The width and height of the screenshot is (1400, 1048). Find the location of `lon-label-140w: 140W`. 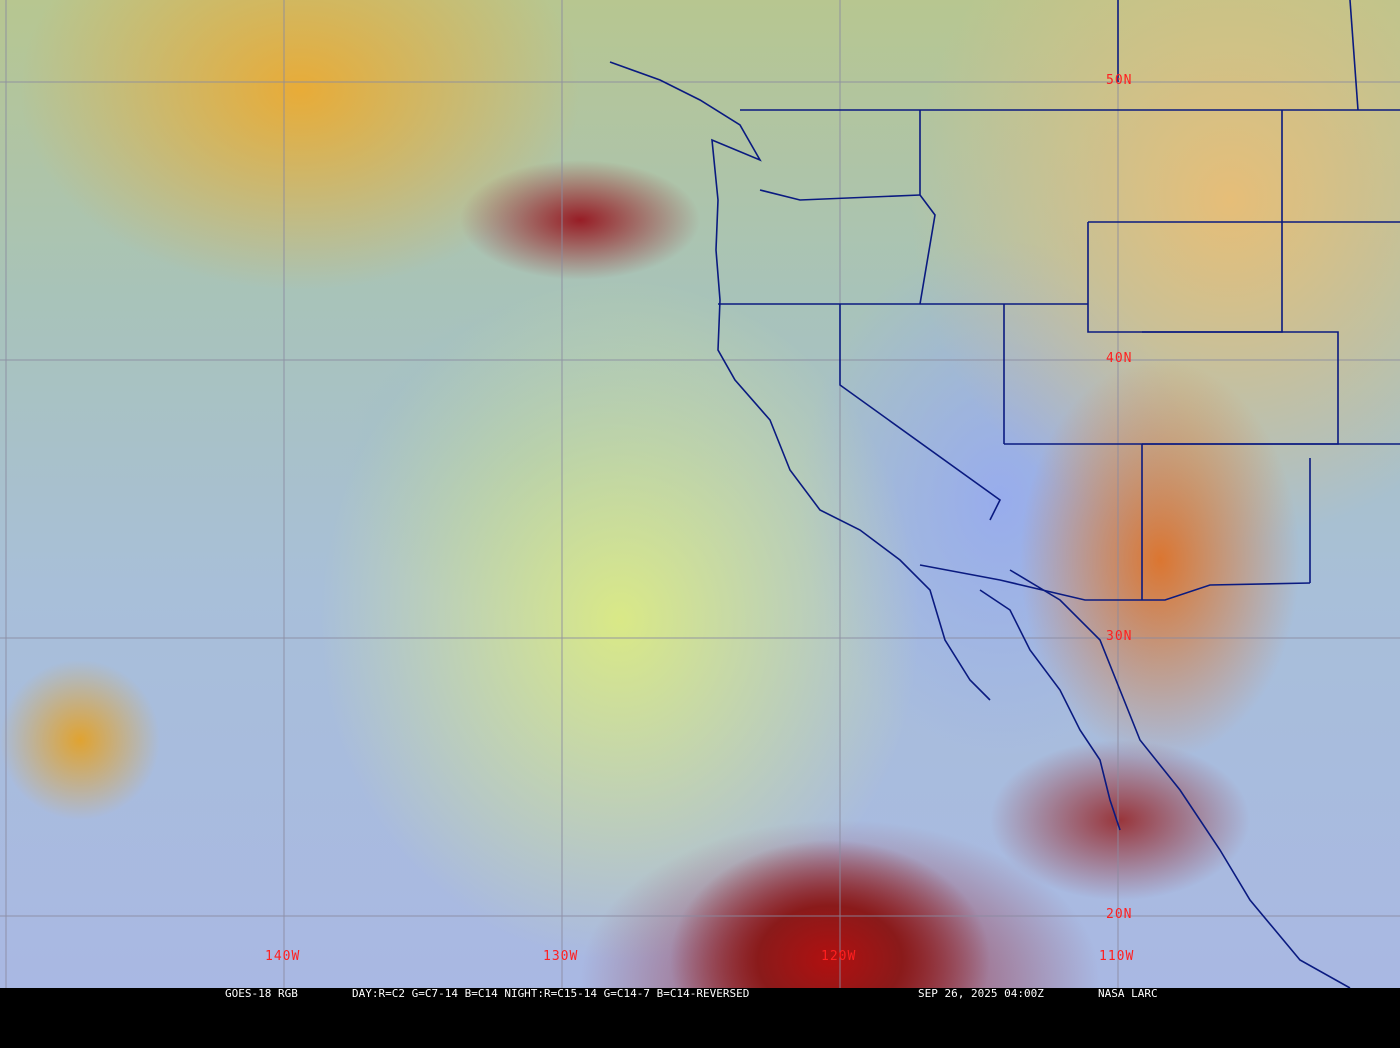

lon-label-140w: 140W is located at coordinates (283, 956).